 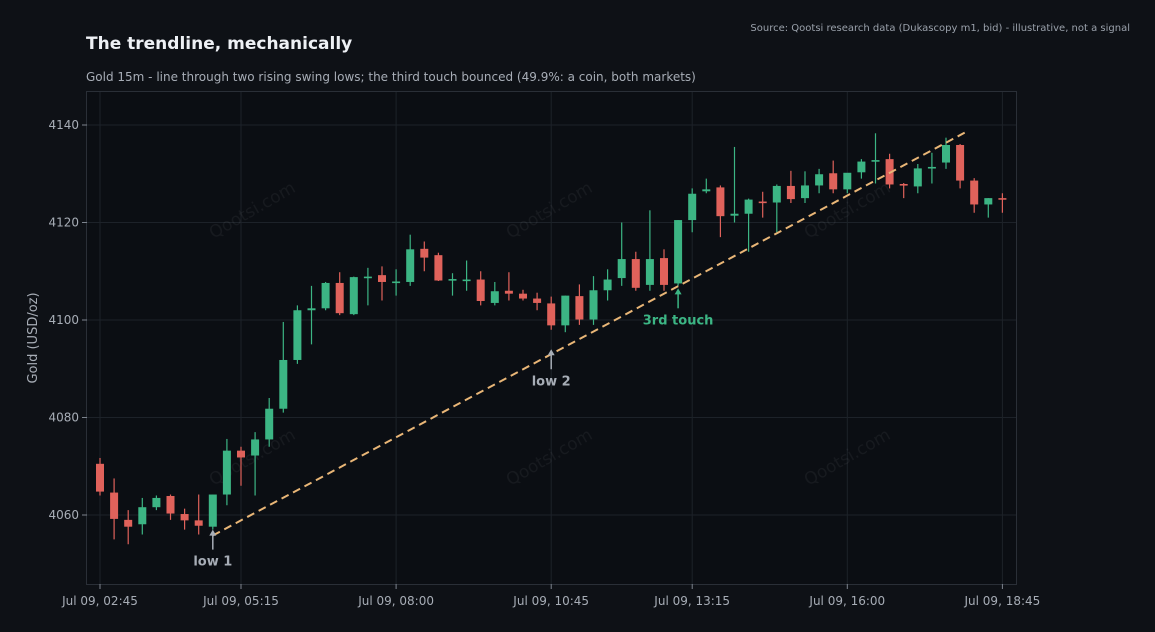 I want to click on x-tick-label: Jul 09, 10:45, so click(x=550, y=601).